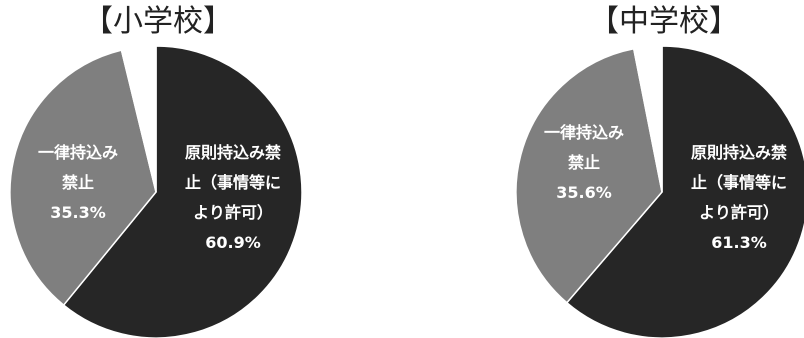  I want to click on slice-label-permitted: 原則持込み禁 止（事情等に より許可） 60.9%, so click(233, 198).